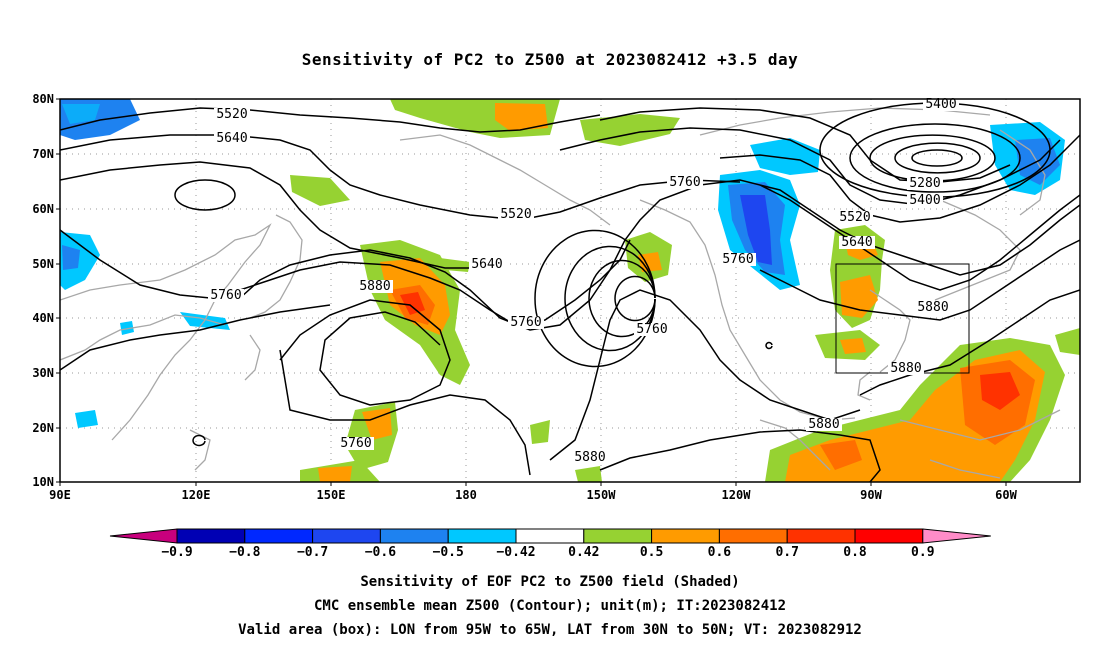  I want to click on lon-label-120e: 120E, so click(196, 495).